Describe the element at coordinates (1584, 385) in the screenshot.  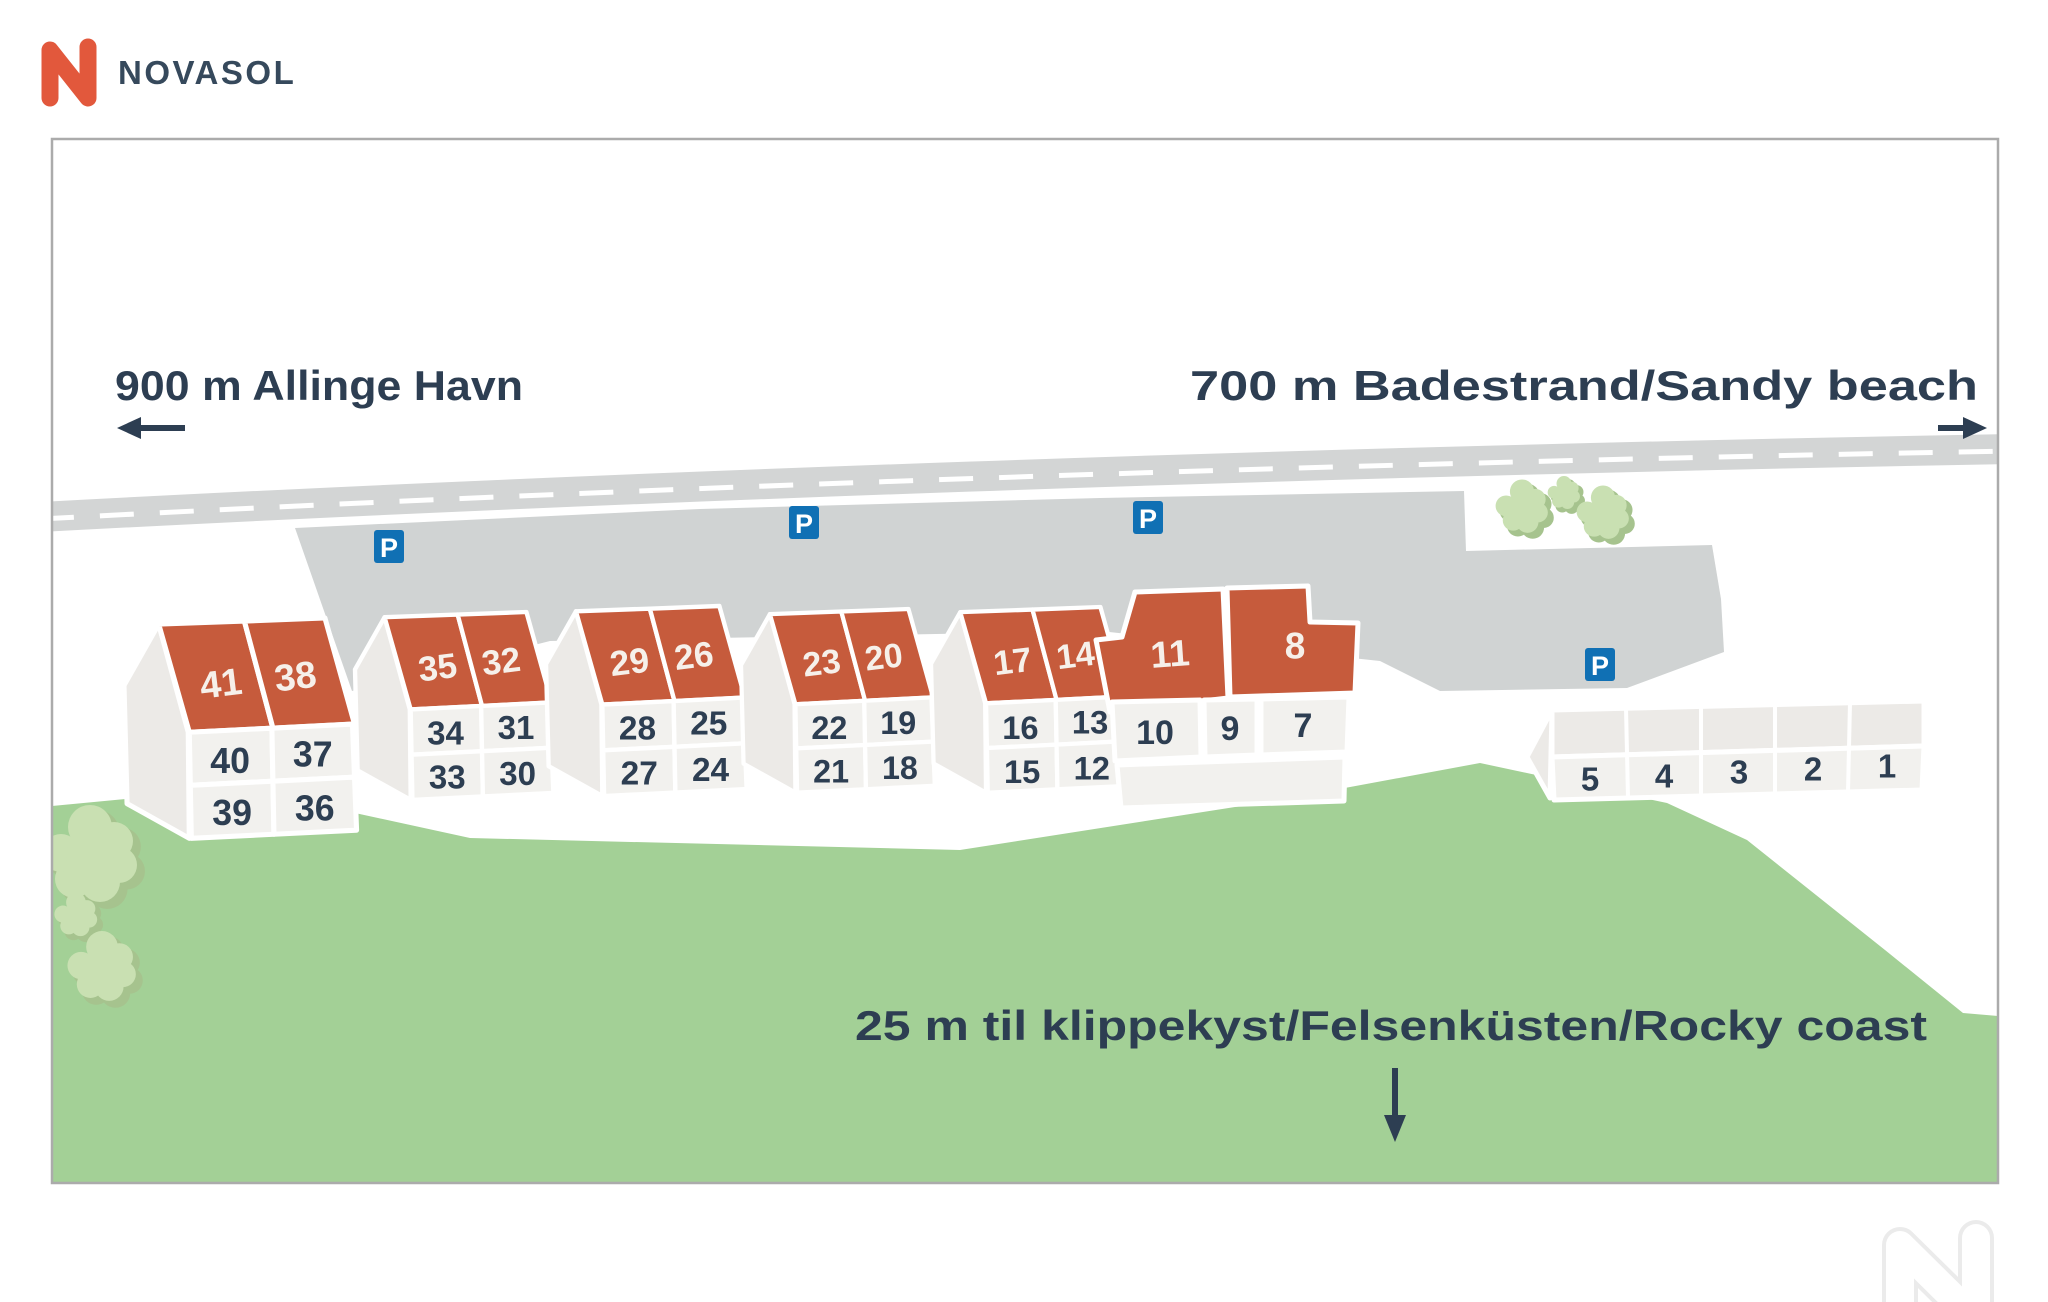
I see `label-beach-distance: 700 m Badestrand/Sandy beach` at that location.